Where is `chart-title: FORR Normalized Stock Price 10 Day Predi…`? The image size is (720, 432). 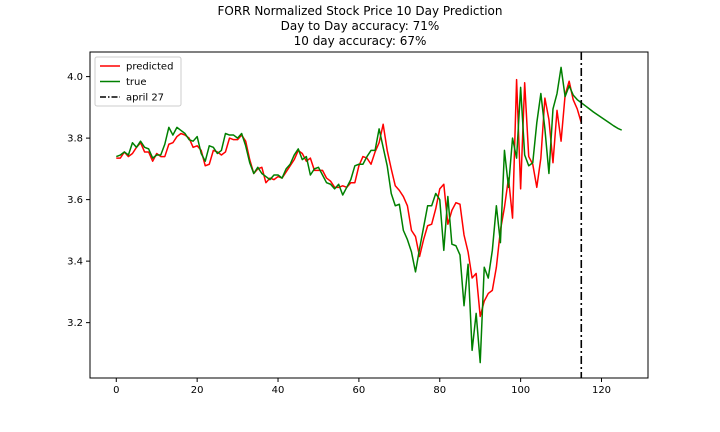
chart-title: FORR Normalized Stock Price 10 Day Predi… is located at coordinates (360, 11).